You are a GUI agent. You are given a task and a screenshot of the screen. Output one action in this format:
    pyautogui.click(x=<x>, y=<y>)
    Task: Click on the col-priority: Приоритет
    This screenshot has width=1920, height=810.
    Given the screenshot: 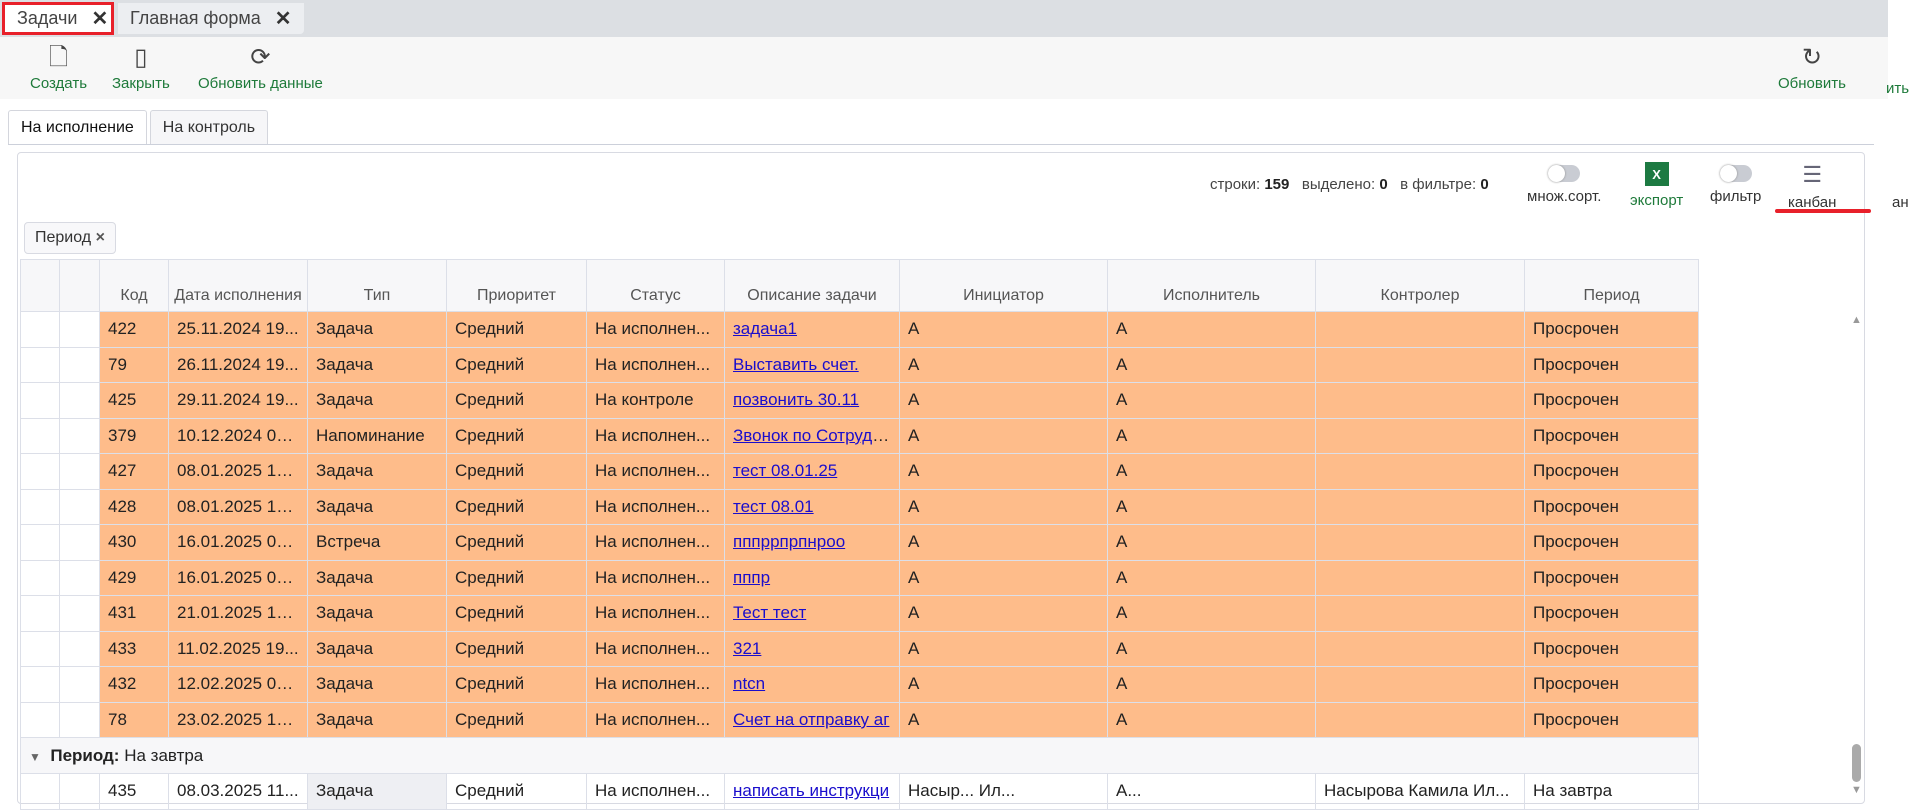 What is the action you would take?
    pyautogui.click(x=516, y=285)
    